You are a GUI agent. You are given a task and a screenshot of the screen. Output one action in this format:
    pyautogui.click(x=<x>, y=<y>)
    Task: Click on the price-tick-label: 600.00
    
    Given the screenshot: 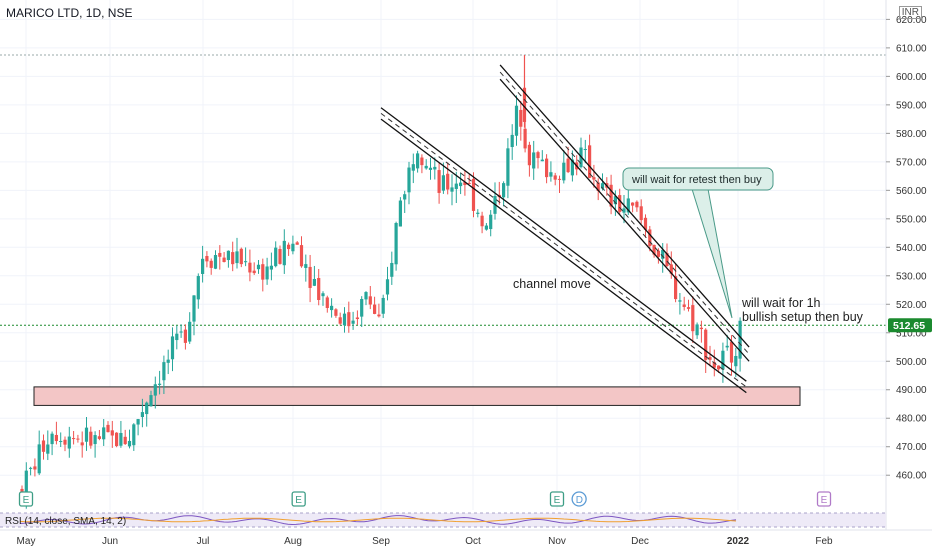 What is the action you would take?
    pyautogui.click(x=911, y=77)
    